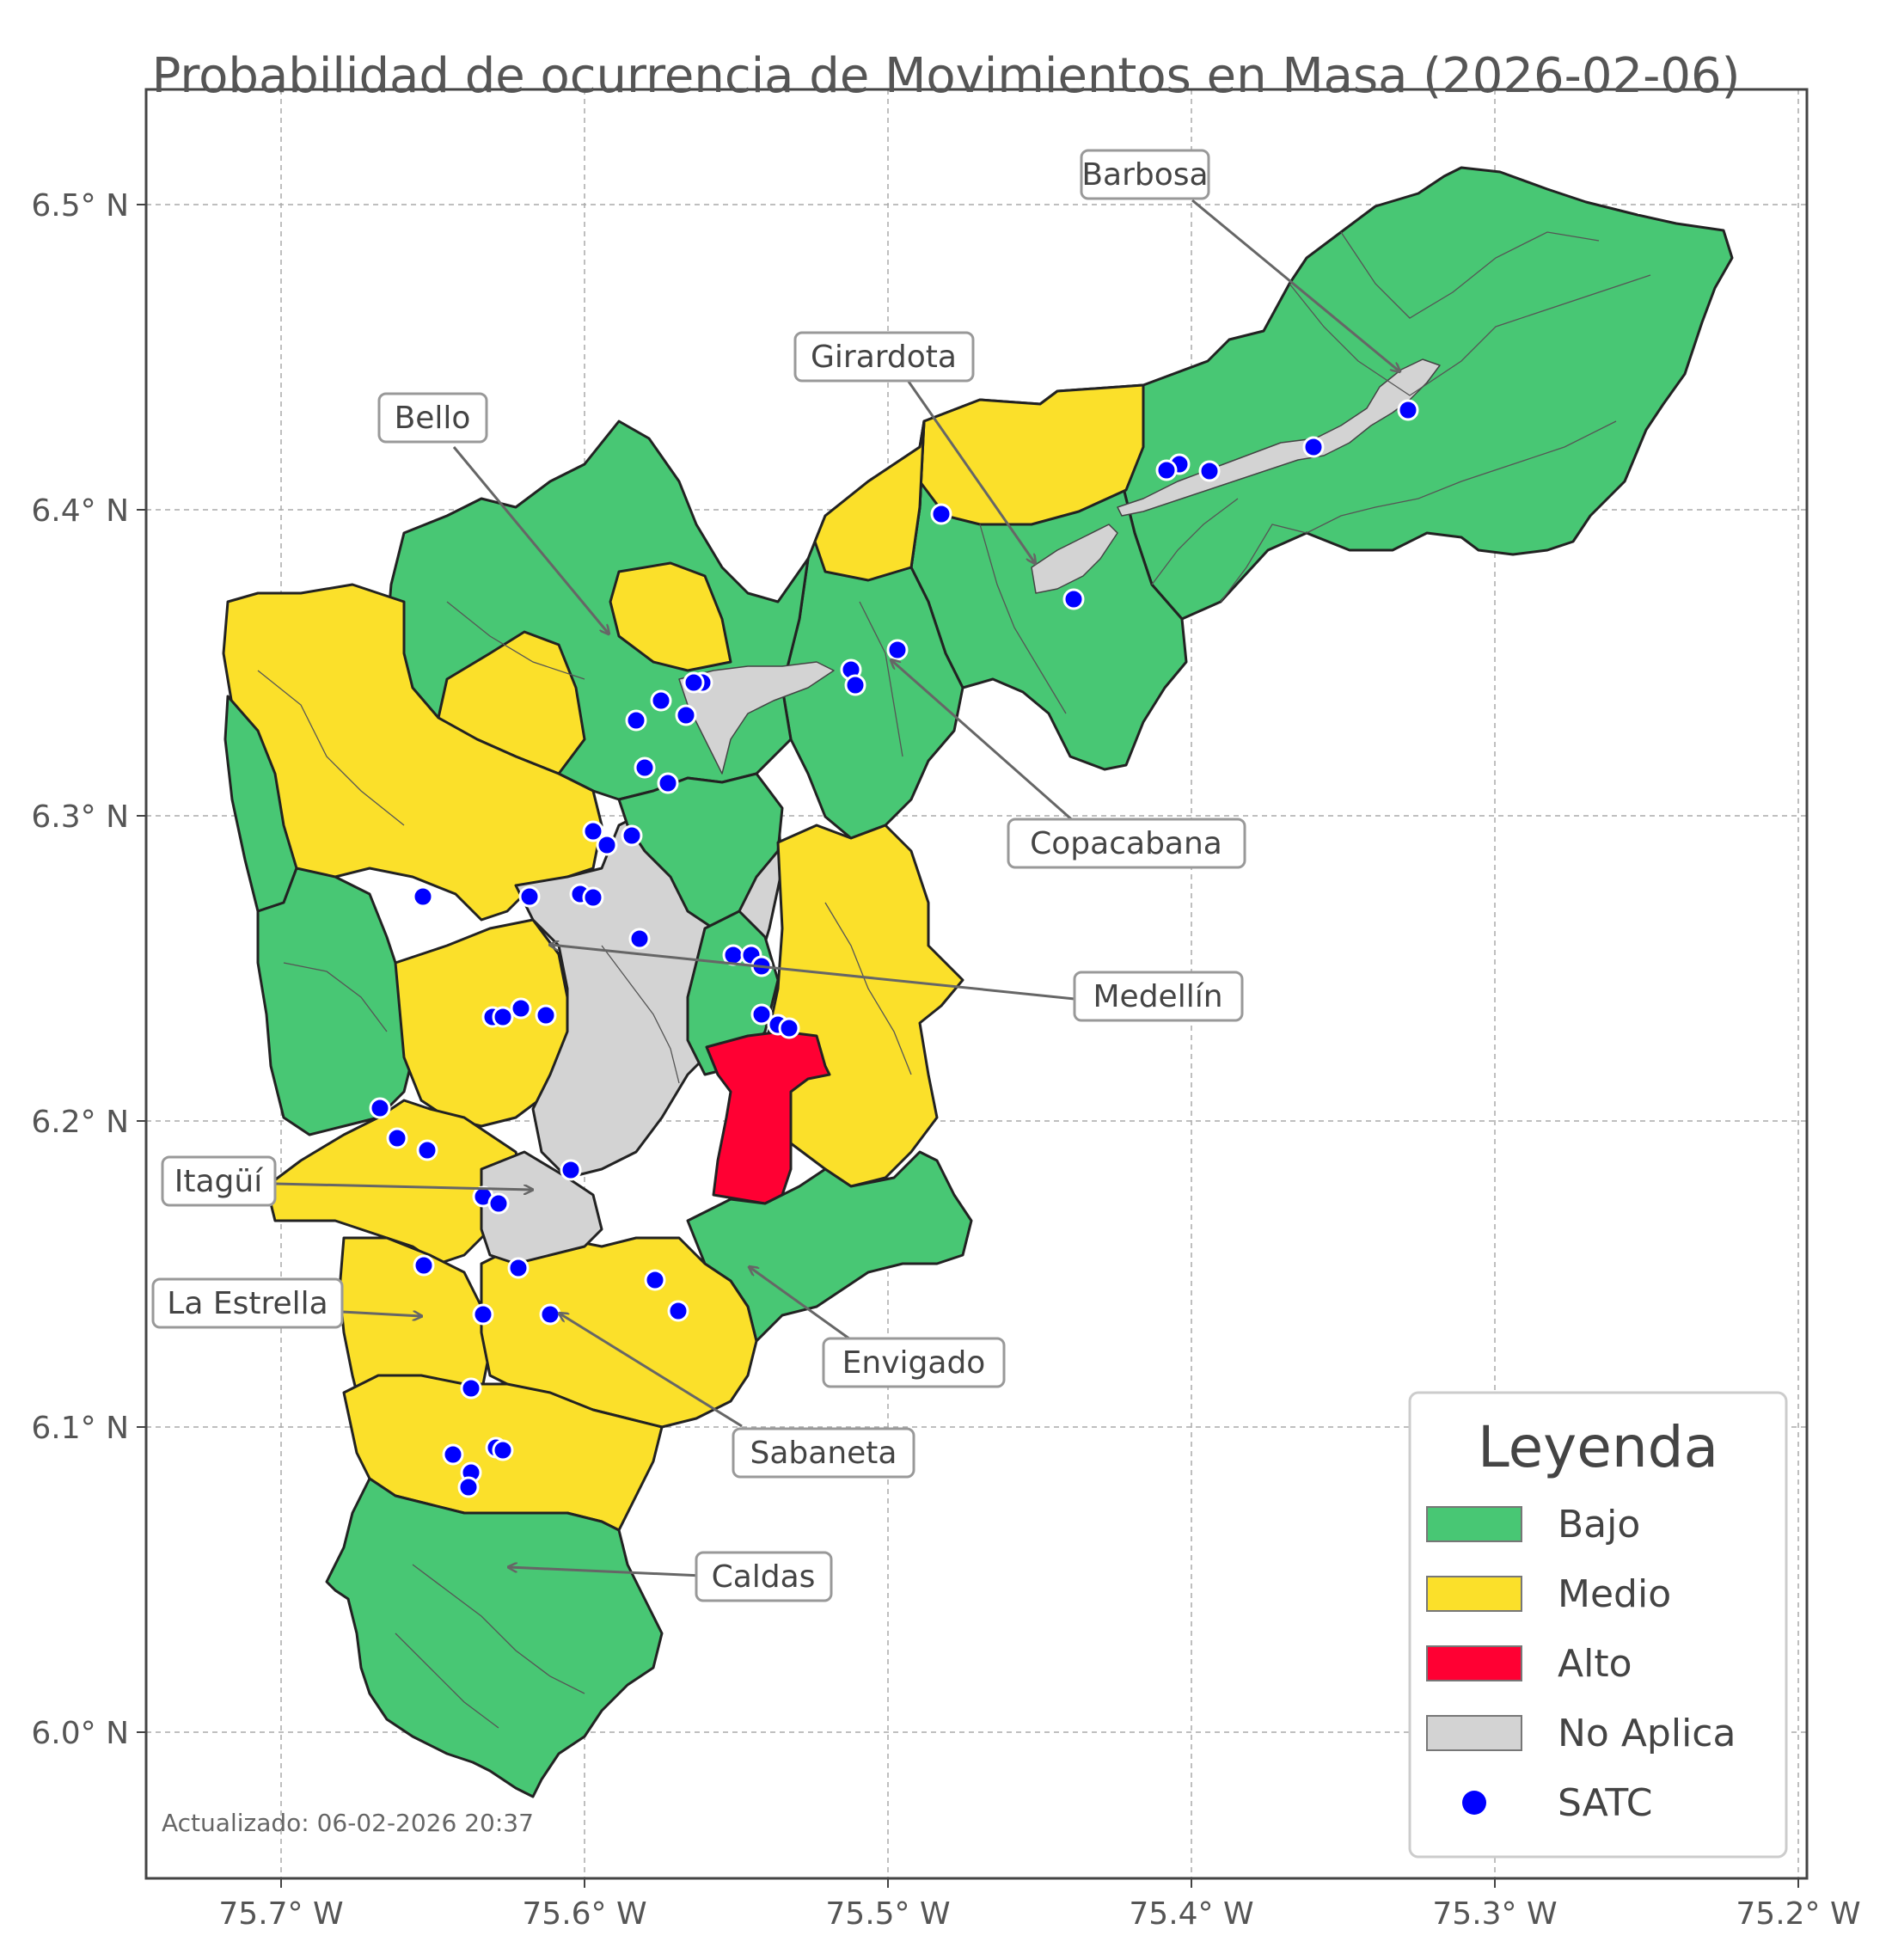  I want to click on callout-envigado: Envigado, so click(914, 1362).